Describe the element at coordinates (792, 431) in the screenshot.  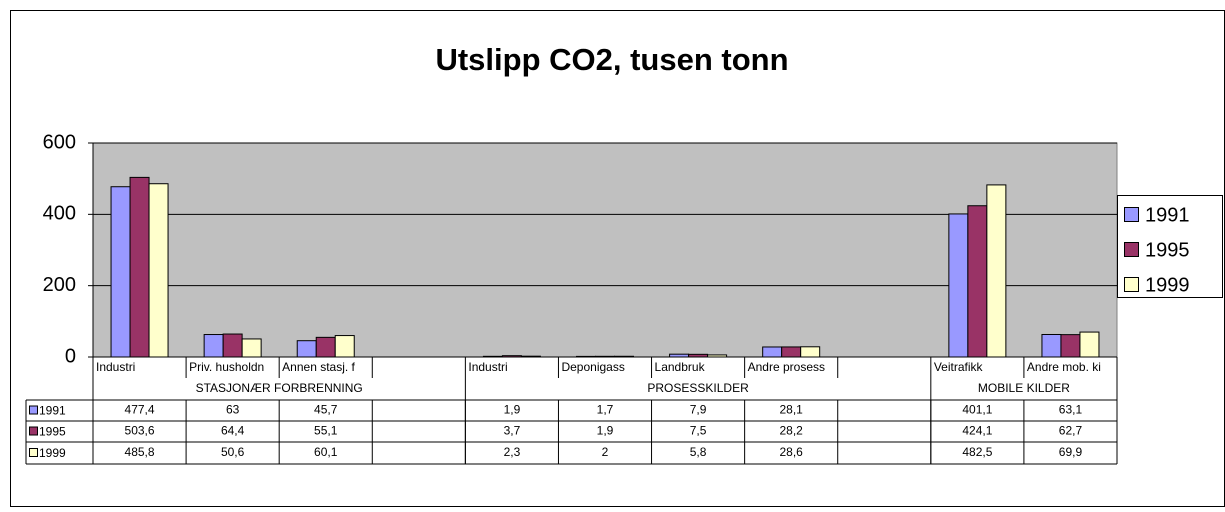
I see `table-value: 28,2` at that location.